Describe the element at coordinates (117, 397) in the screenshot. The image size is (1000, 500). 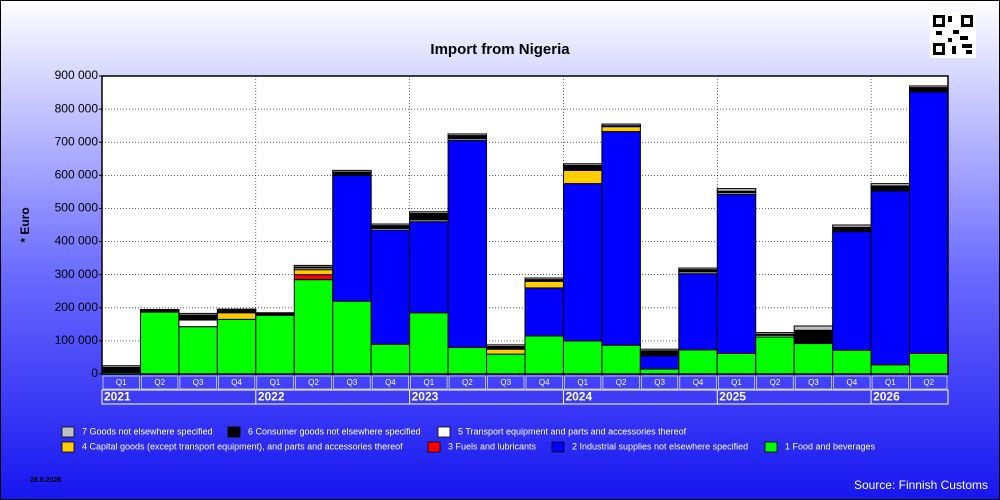
I see `year-label: 2021` at that location.